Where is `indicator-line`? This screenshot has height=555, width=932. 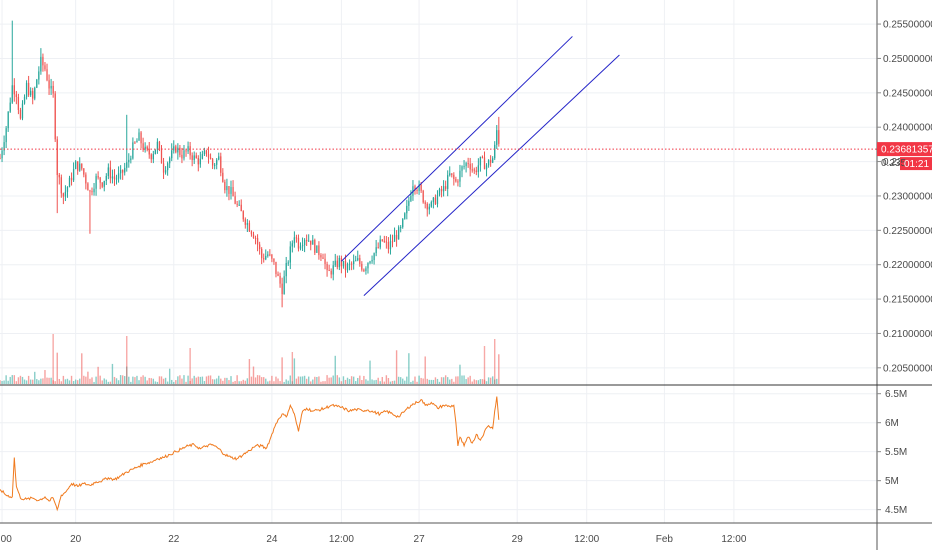
indicator-line is located at coordinates (250, 454).